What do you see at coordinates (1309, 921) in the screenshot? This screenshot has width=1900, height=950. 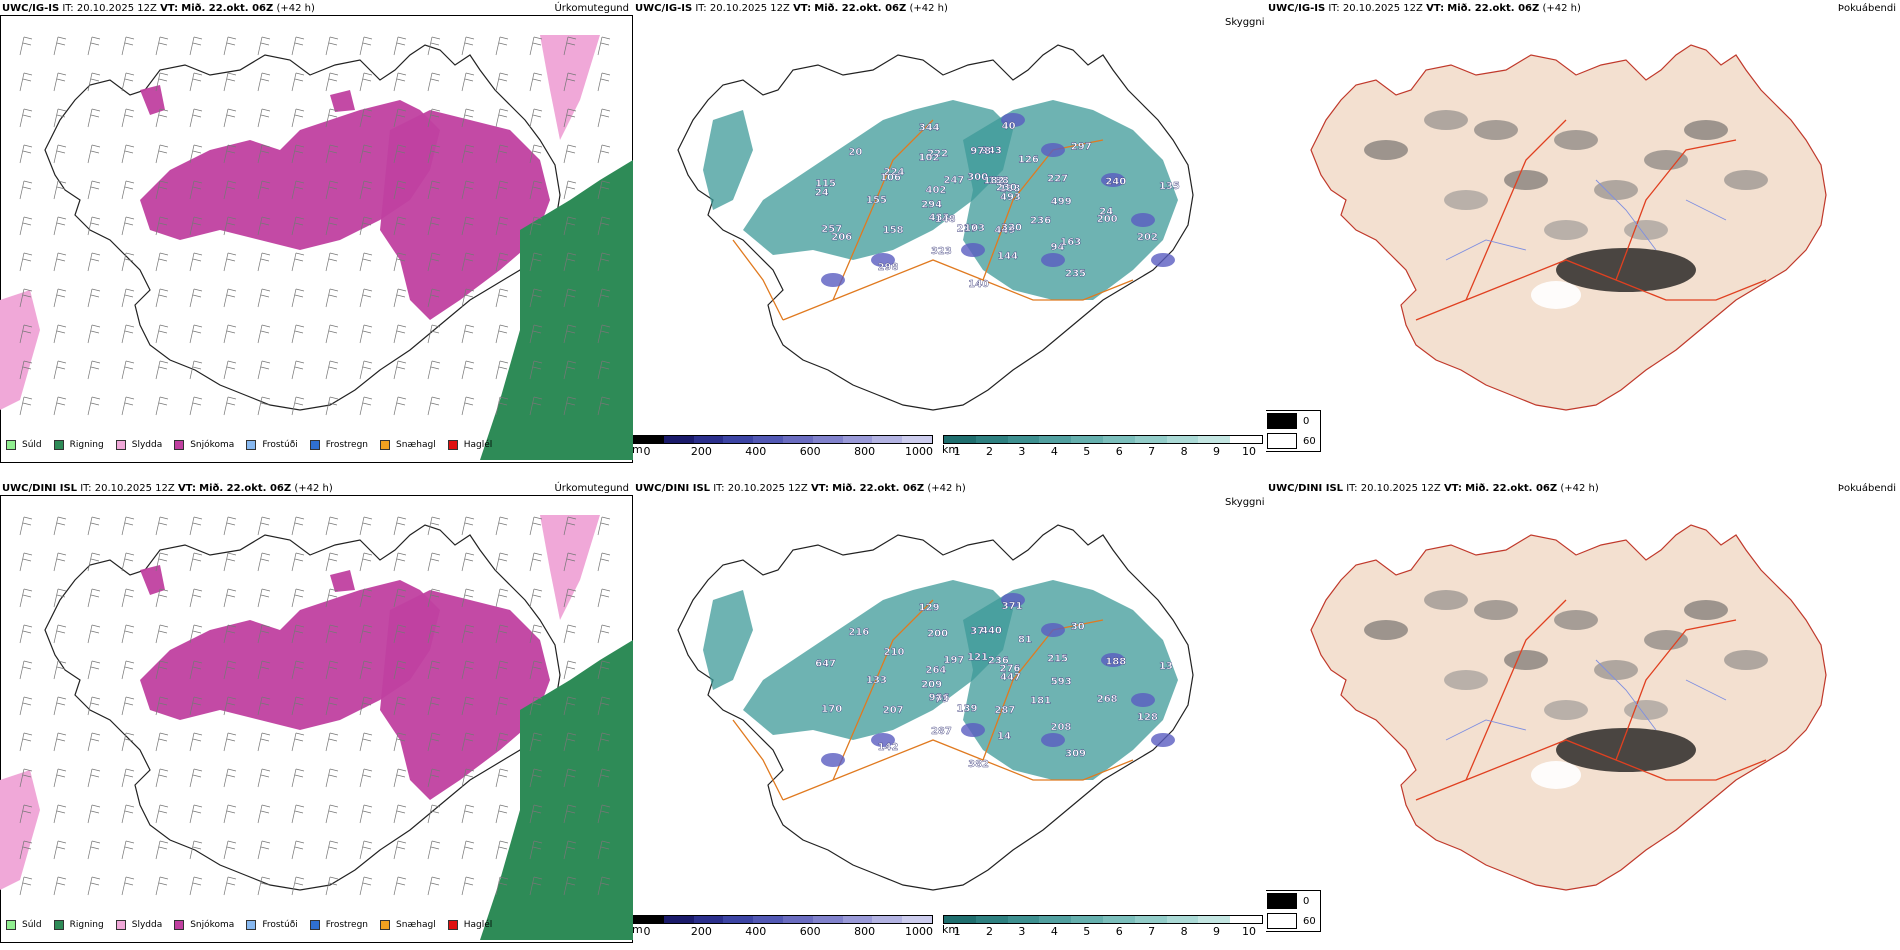 I see `fog-legend-high: 60` at bounding box center [1309, 921].